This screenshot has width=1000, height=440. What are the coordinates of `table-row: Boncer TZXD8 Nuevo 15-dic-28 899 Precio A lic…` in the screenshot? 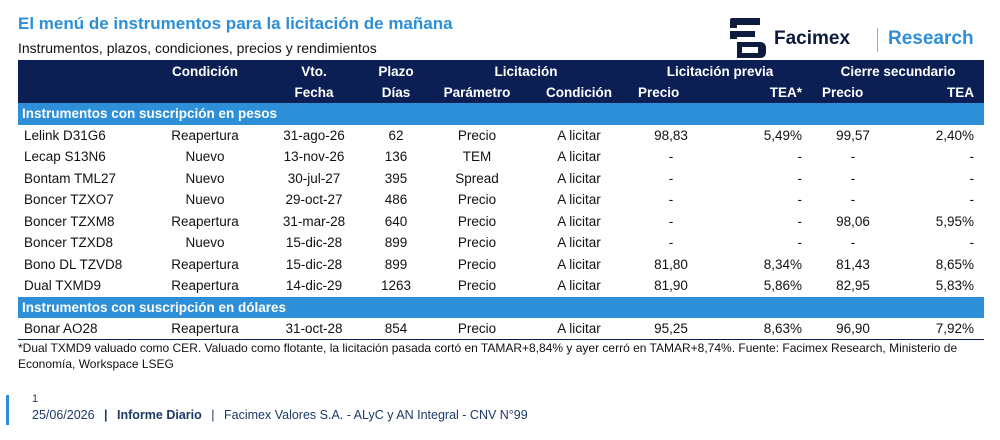 It's located at (501, 243).